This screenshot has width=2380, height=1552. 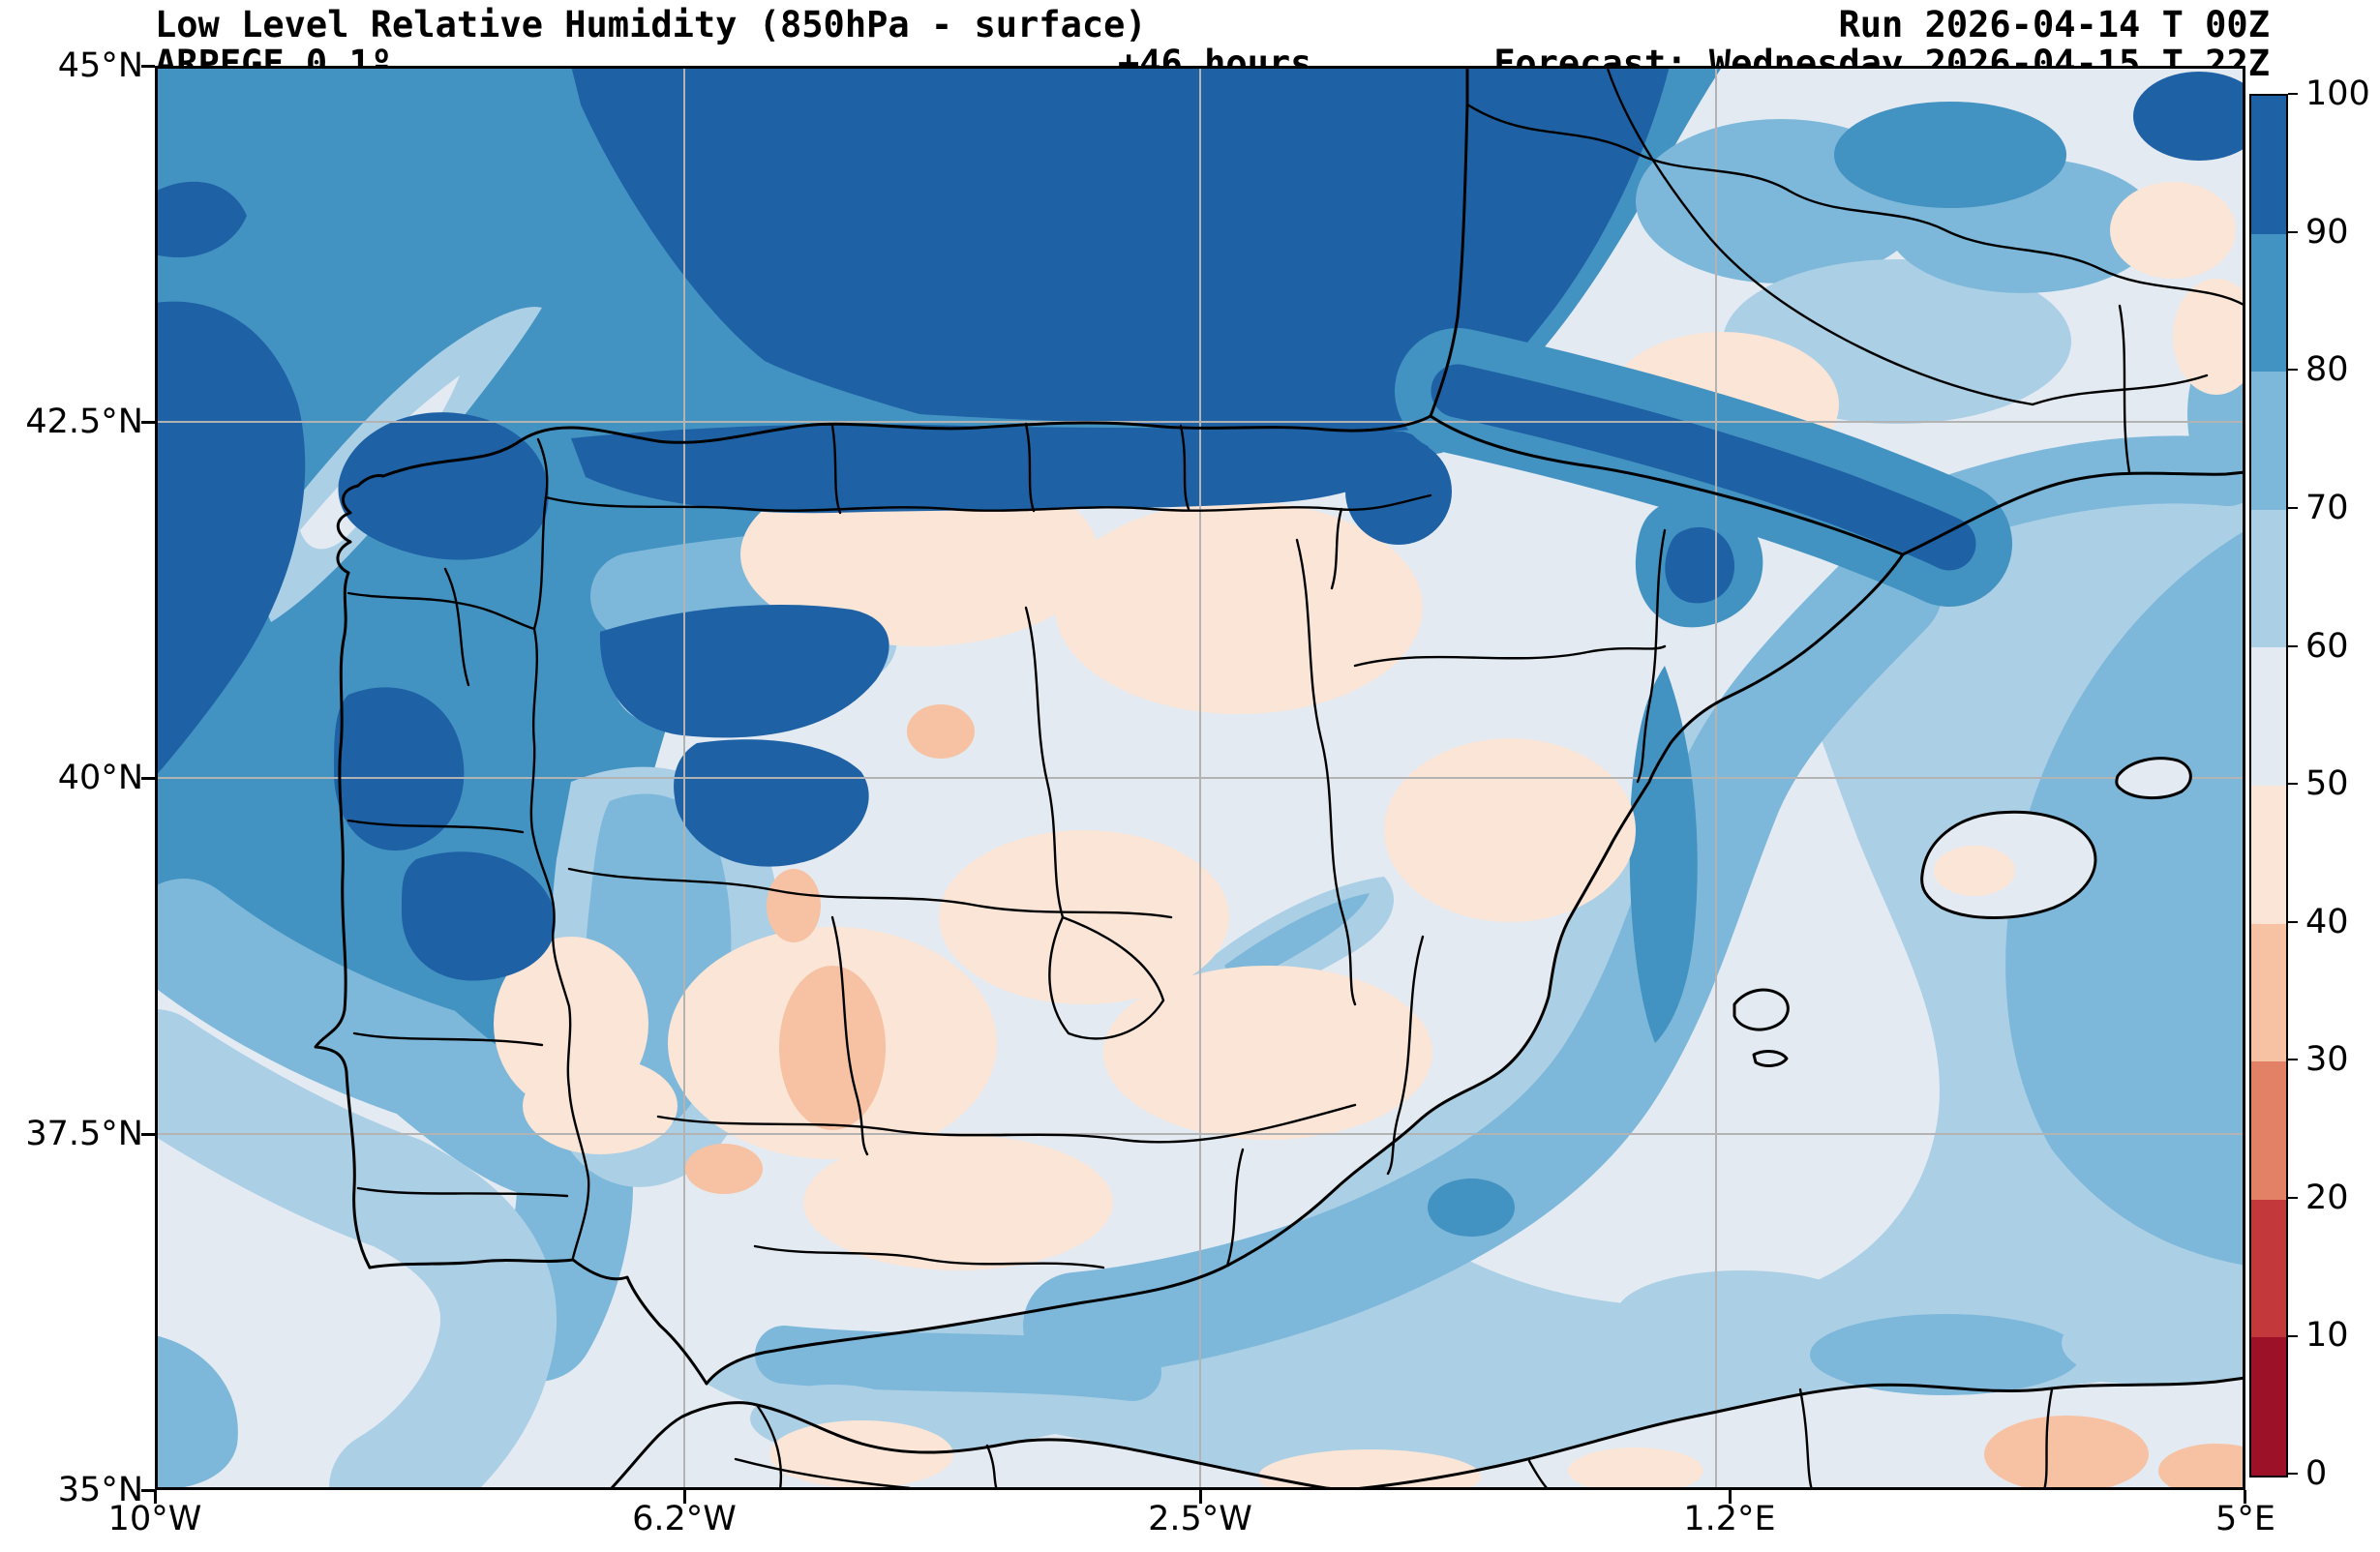 I want to click on island-mallorca-dry-patch, so click(x=1975, y=871).